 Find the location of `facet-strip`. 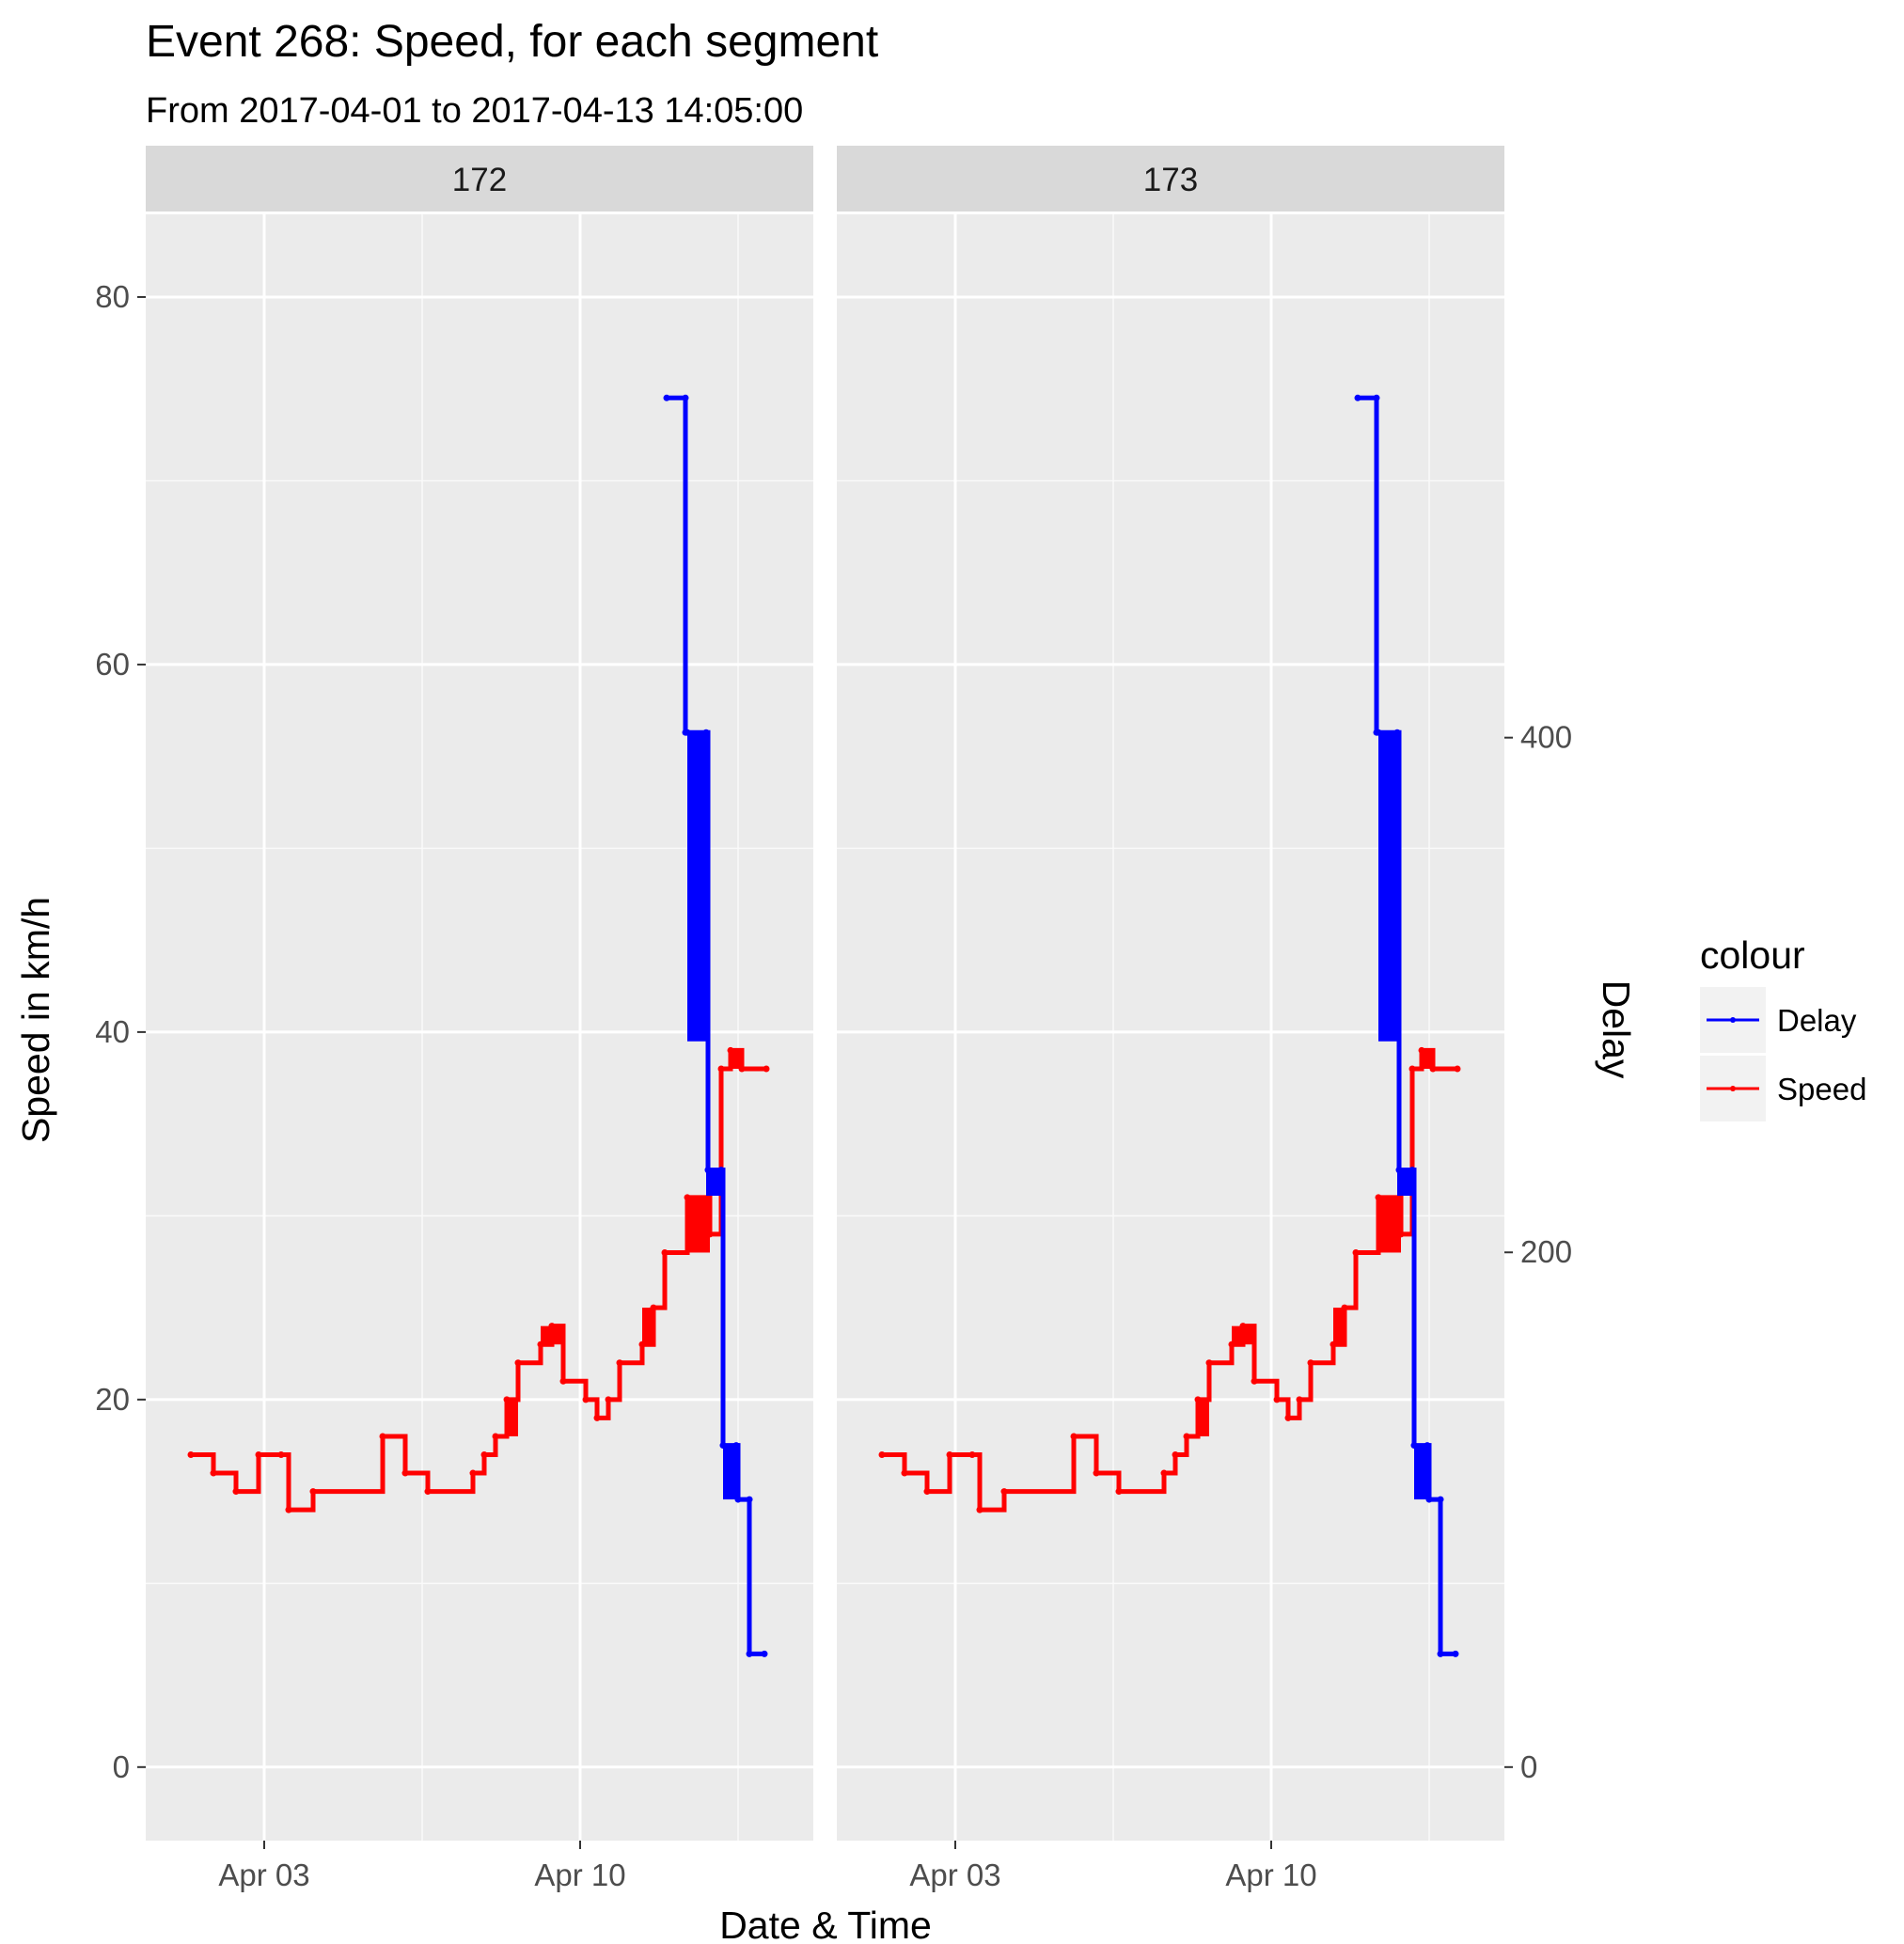

facet-strip is located at coordinates (479, 179).